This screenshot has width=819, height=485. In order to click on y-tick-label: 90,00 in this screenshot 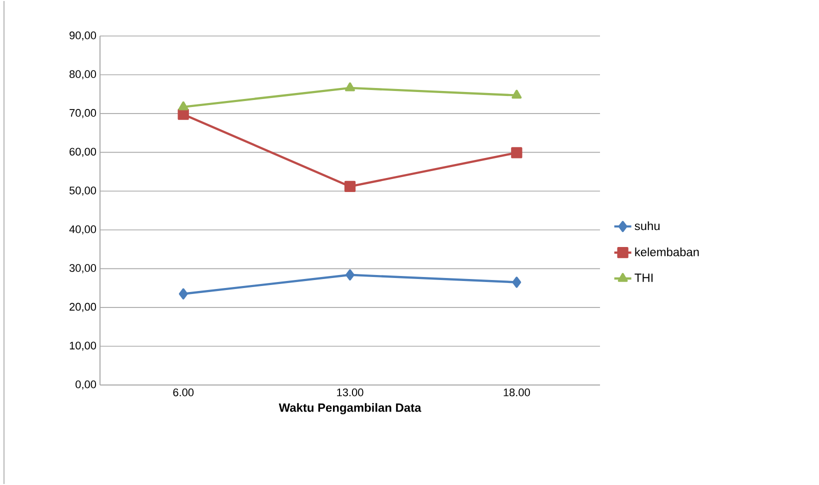, I will do `click(83, 36)`.